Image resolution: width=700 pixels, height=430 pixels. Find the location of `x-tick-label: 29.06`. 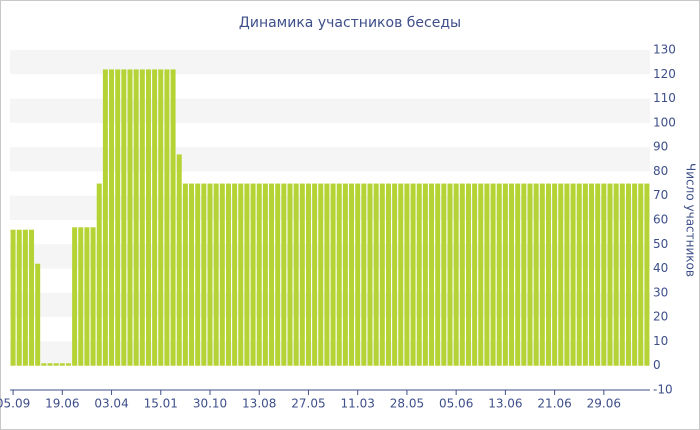

x-tick-label: 29.06 is located at coordinates (604, 404).